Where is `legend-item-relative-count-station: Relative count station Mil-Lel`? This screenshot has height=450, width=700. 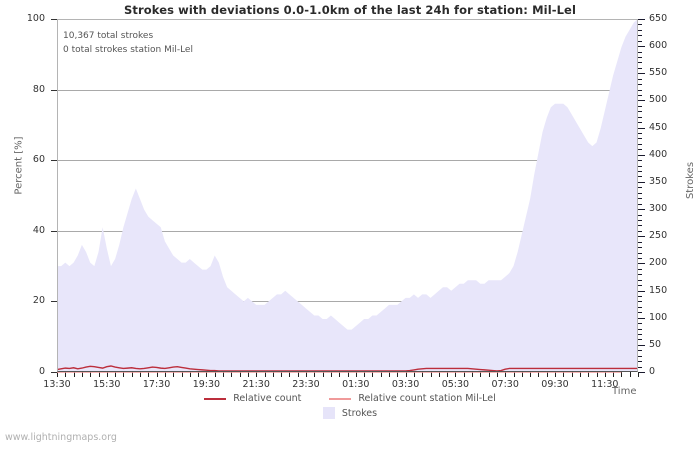
legend-item-relative-count-station: Relative count station Mil-Lel is located at coordinates (412, 398).